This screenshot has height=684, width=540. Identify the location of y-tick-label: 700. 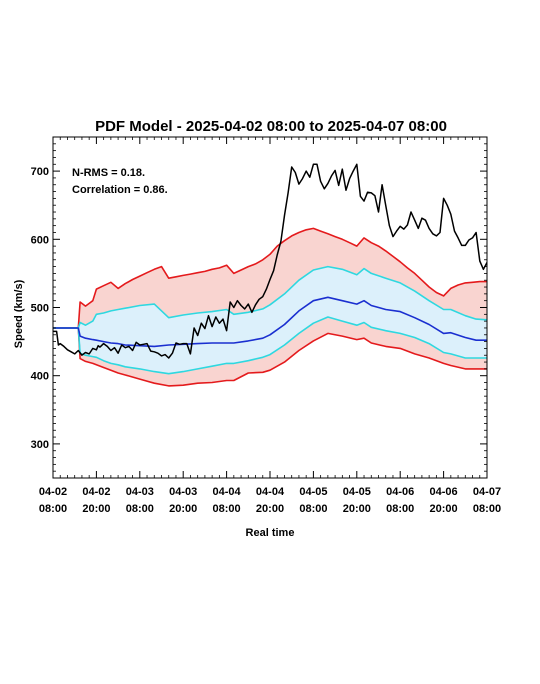
(40, 172).